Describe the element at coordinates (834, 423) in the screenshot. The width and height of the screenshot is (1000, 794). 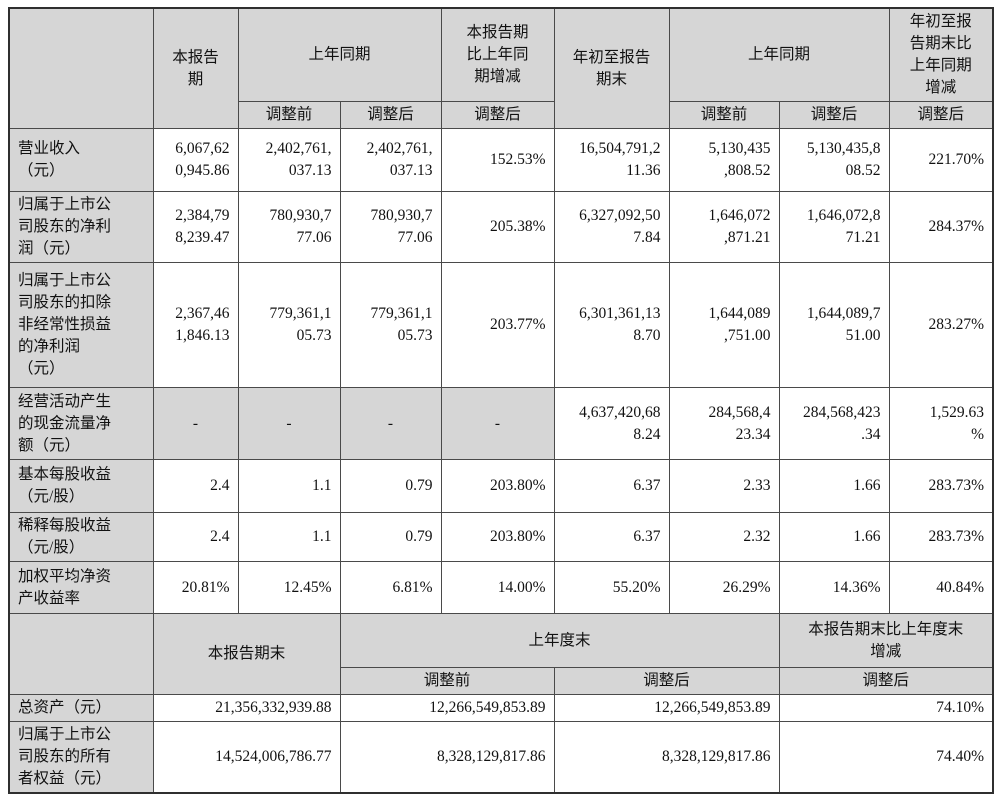
I see `cell: 284,568,423 .34` at that location.